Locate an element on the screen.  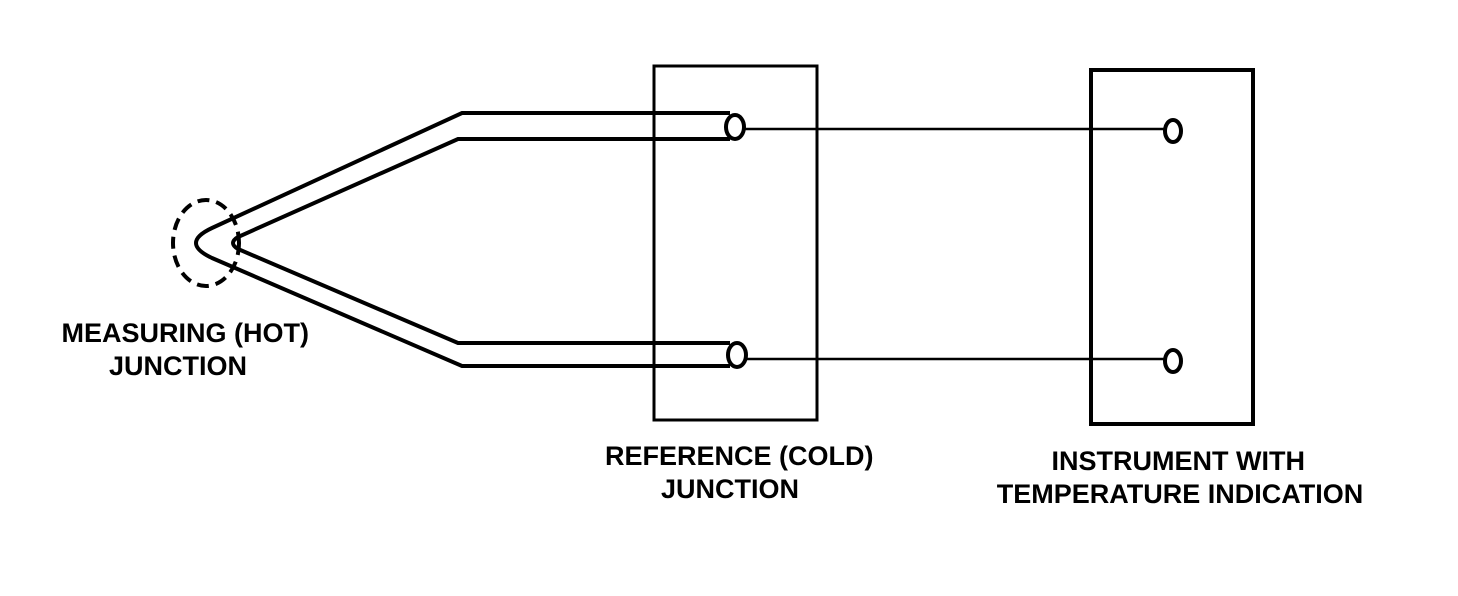
reference-junction-box is located at coordinates (735, 243).